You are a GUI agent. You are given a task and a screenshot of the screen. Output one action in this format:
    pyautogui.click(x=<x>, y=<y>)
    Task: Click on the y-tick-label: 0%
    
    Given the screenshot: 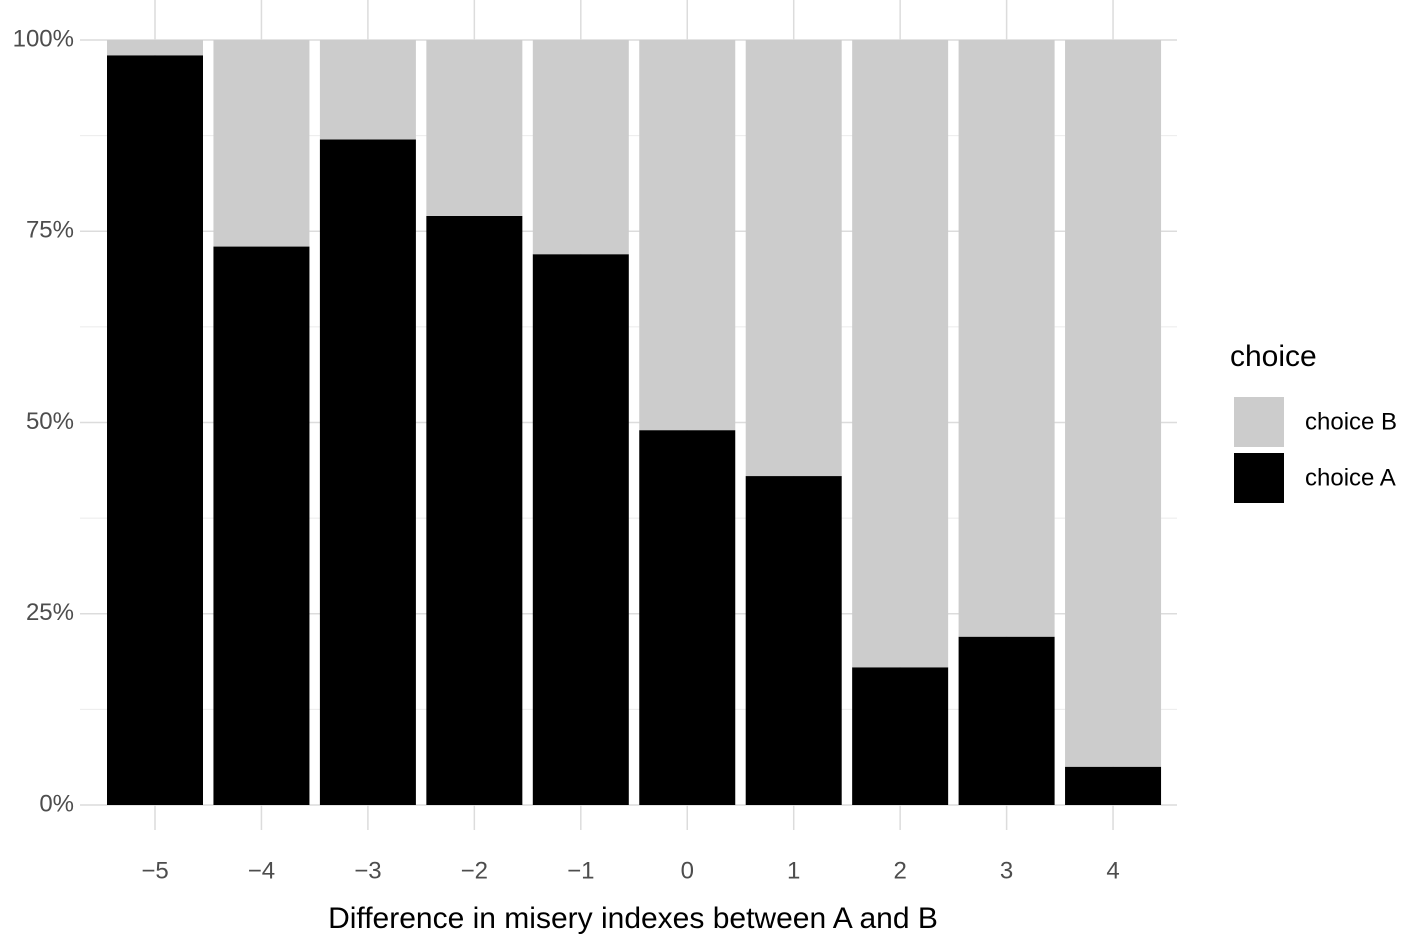 What is the action you would take?
    pyautogui.click(x=56, y=803)
    